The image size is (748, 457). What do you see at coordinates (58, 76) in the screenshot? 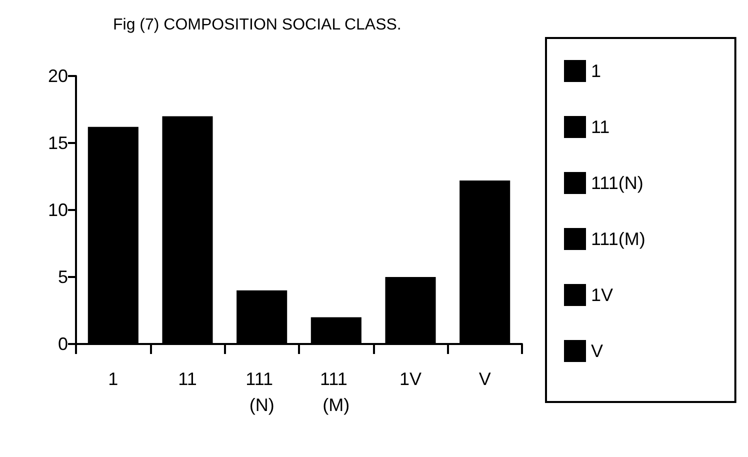
I see `y-tick-label: 20` at bounding box center [58, 76].